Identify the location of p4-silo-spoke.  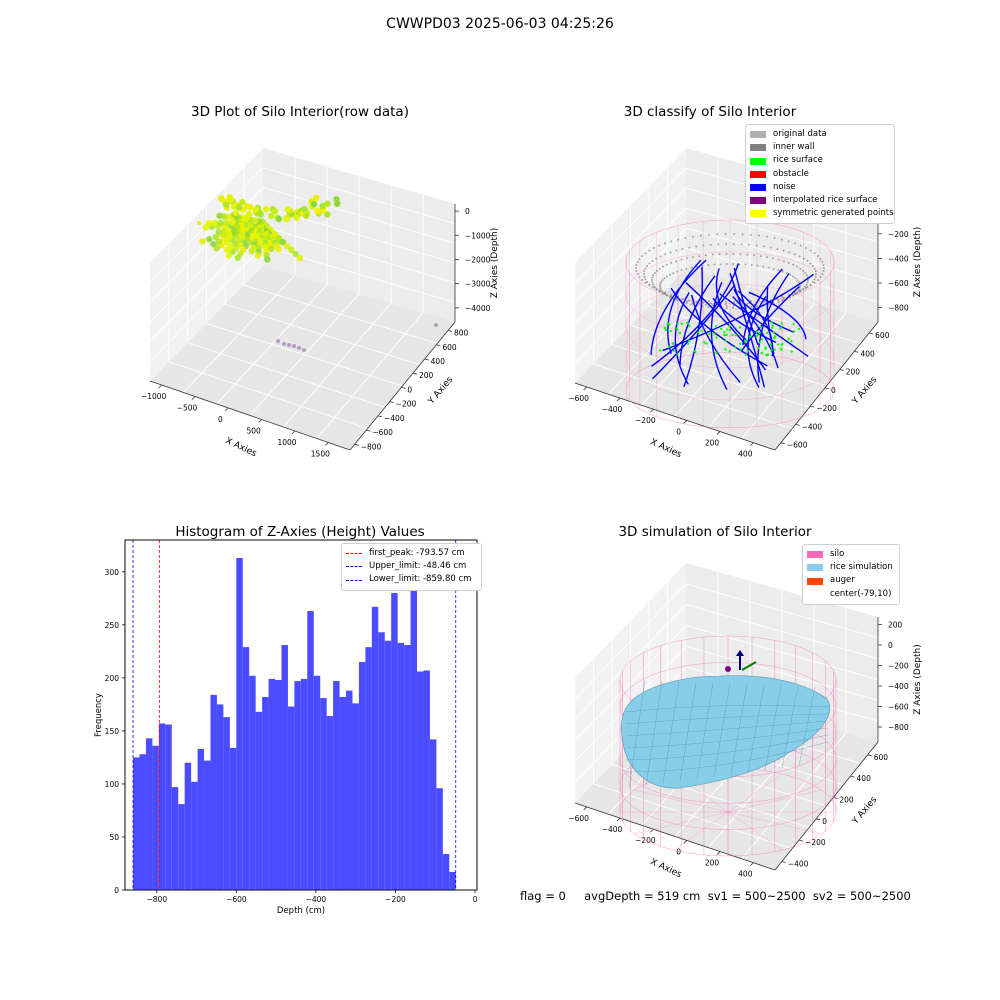
(701, 831).